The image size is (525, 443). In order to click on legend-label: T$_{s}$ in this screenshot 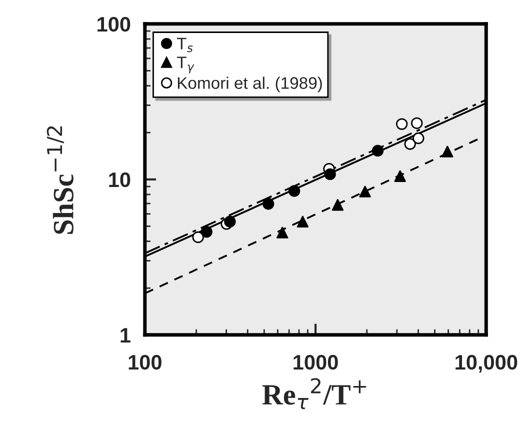, I will do `click(184, 45)`.